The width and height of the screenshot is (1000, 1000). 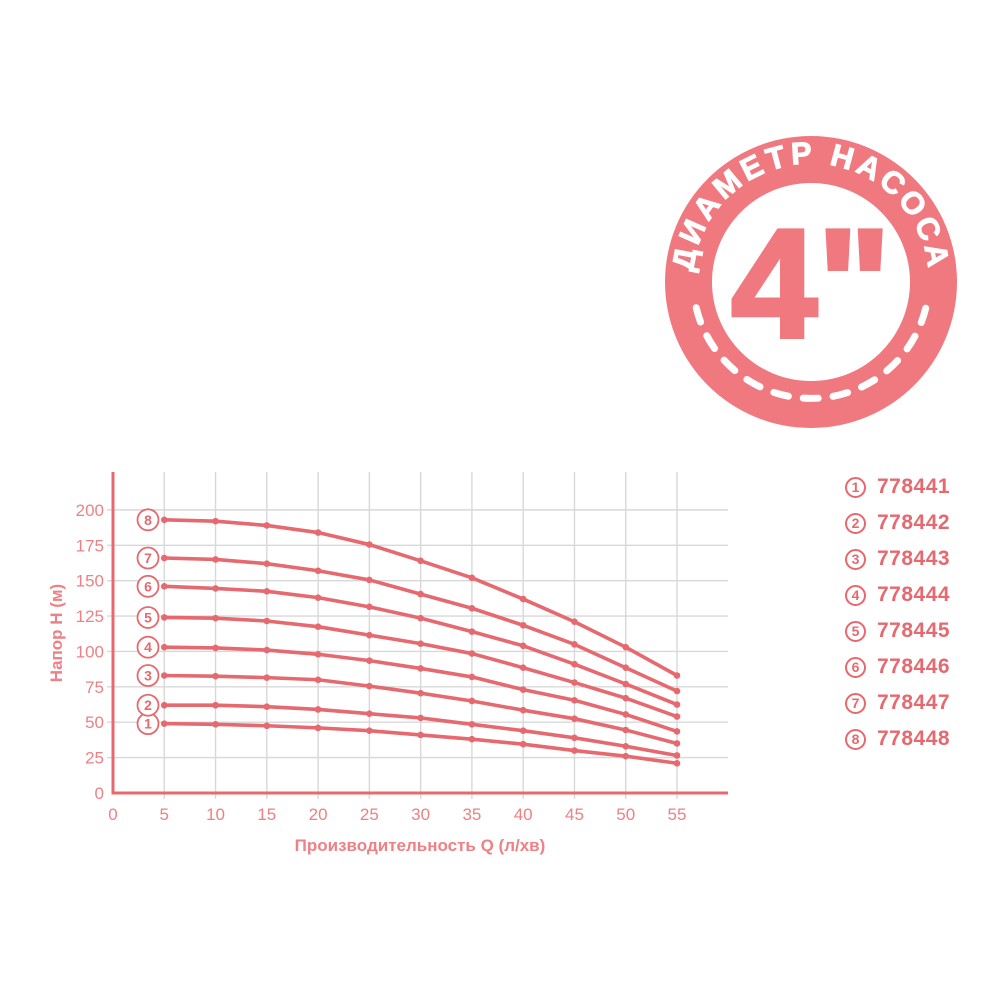 I want to click on y-tick-label-200: 200, so click(x=90, y=510).